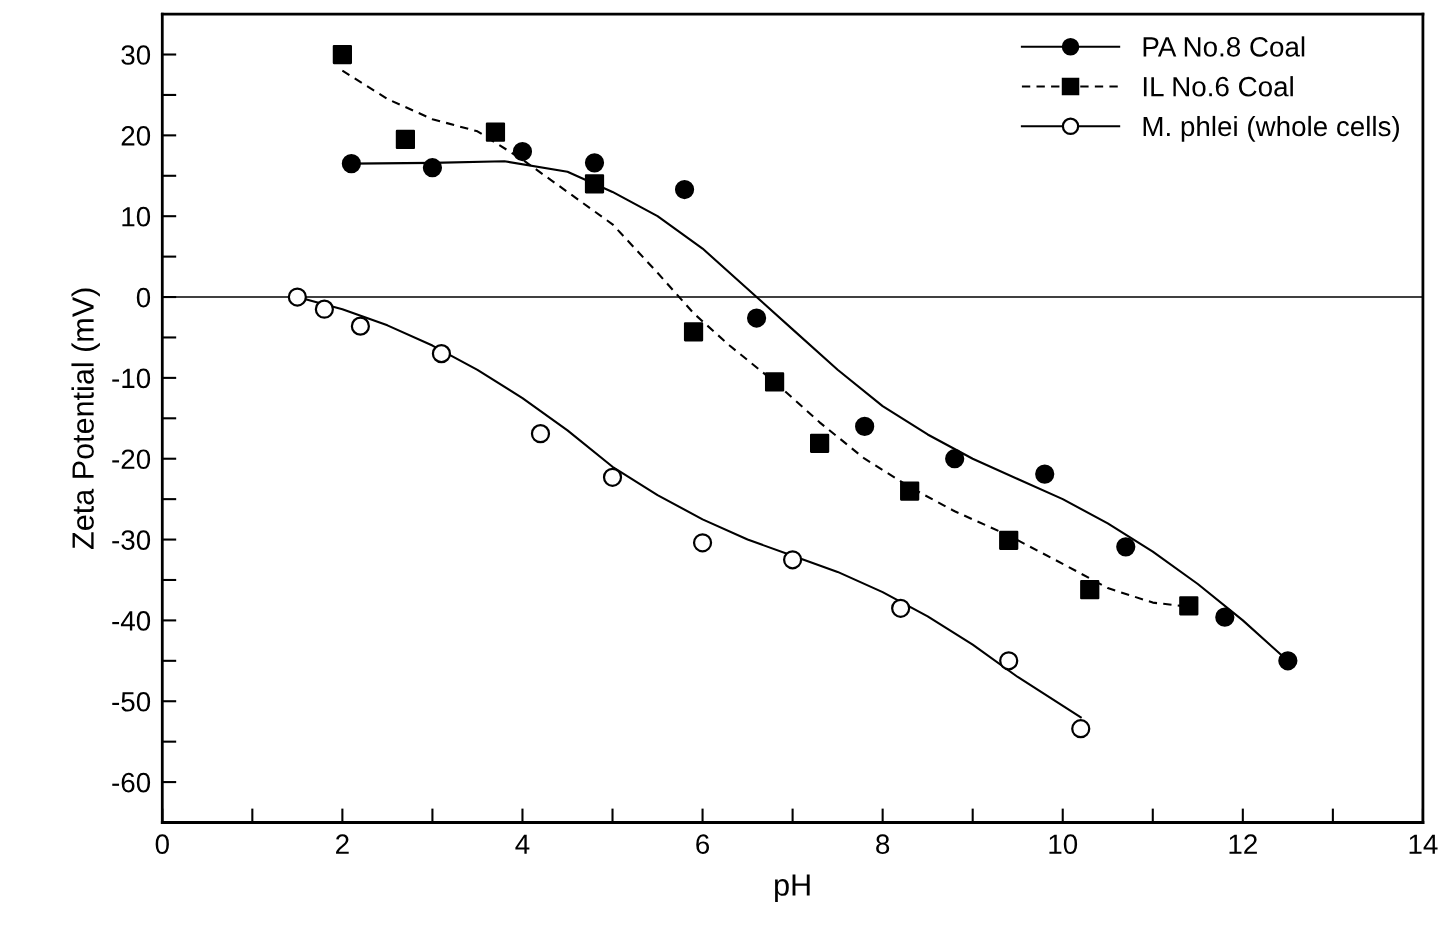  Describe the element at coordinates (792, 888) in the screenshot. I see `x-axis-title: pH` at that location.